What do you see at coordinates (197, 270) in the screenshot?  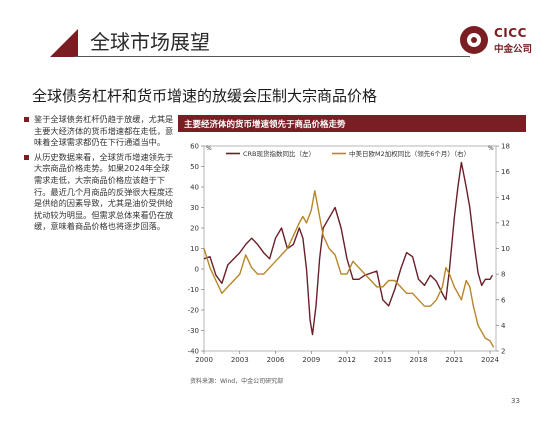 I see `y-left-tick-label: 0` at bounding box center [197, 270].